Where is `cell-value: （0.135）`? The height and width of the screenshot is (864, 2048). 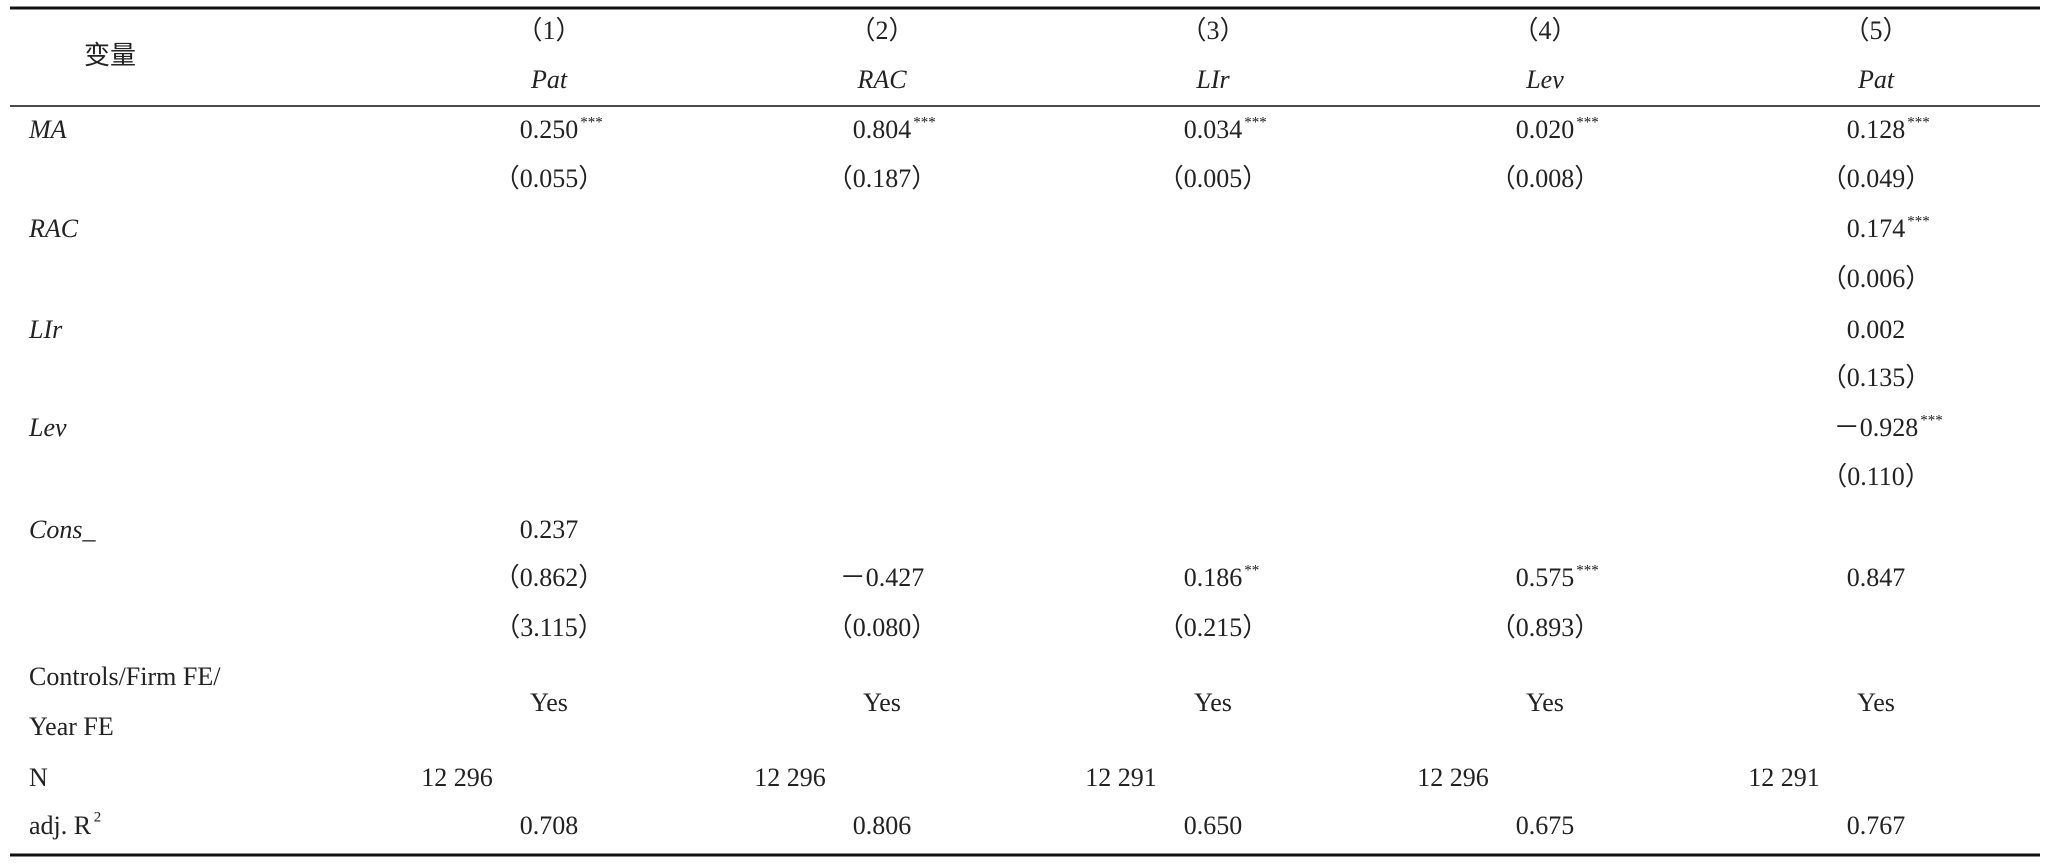 cell-value: （0.135） is located at coordinates (1876, 377).